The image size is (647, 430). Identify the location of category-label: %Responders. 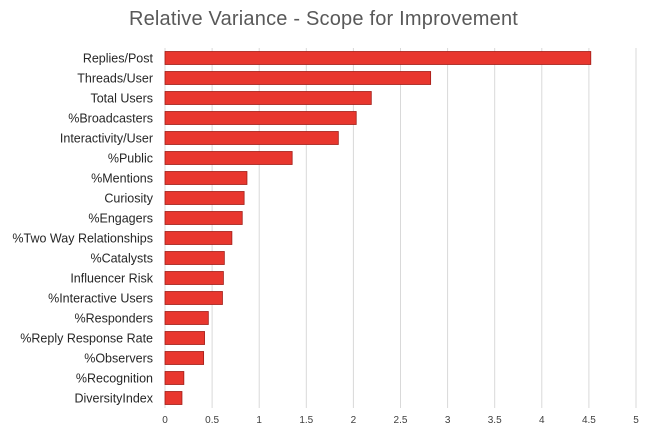
(113, 319).